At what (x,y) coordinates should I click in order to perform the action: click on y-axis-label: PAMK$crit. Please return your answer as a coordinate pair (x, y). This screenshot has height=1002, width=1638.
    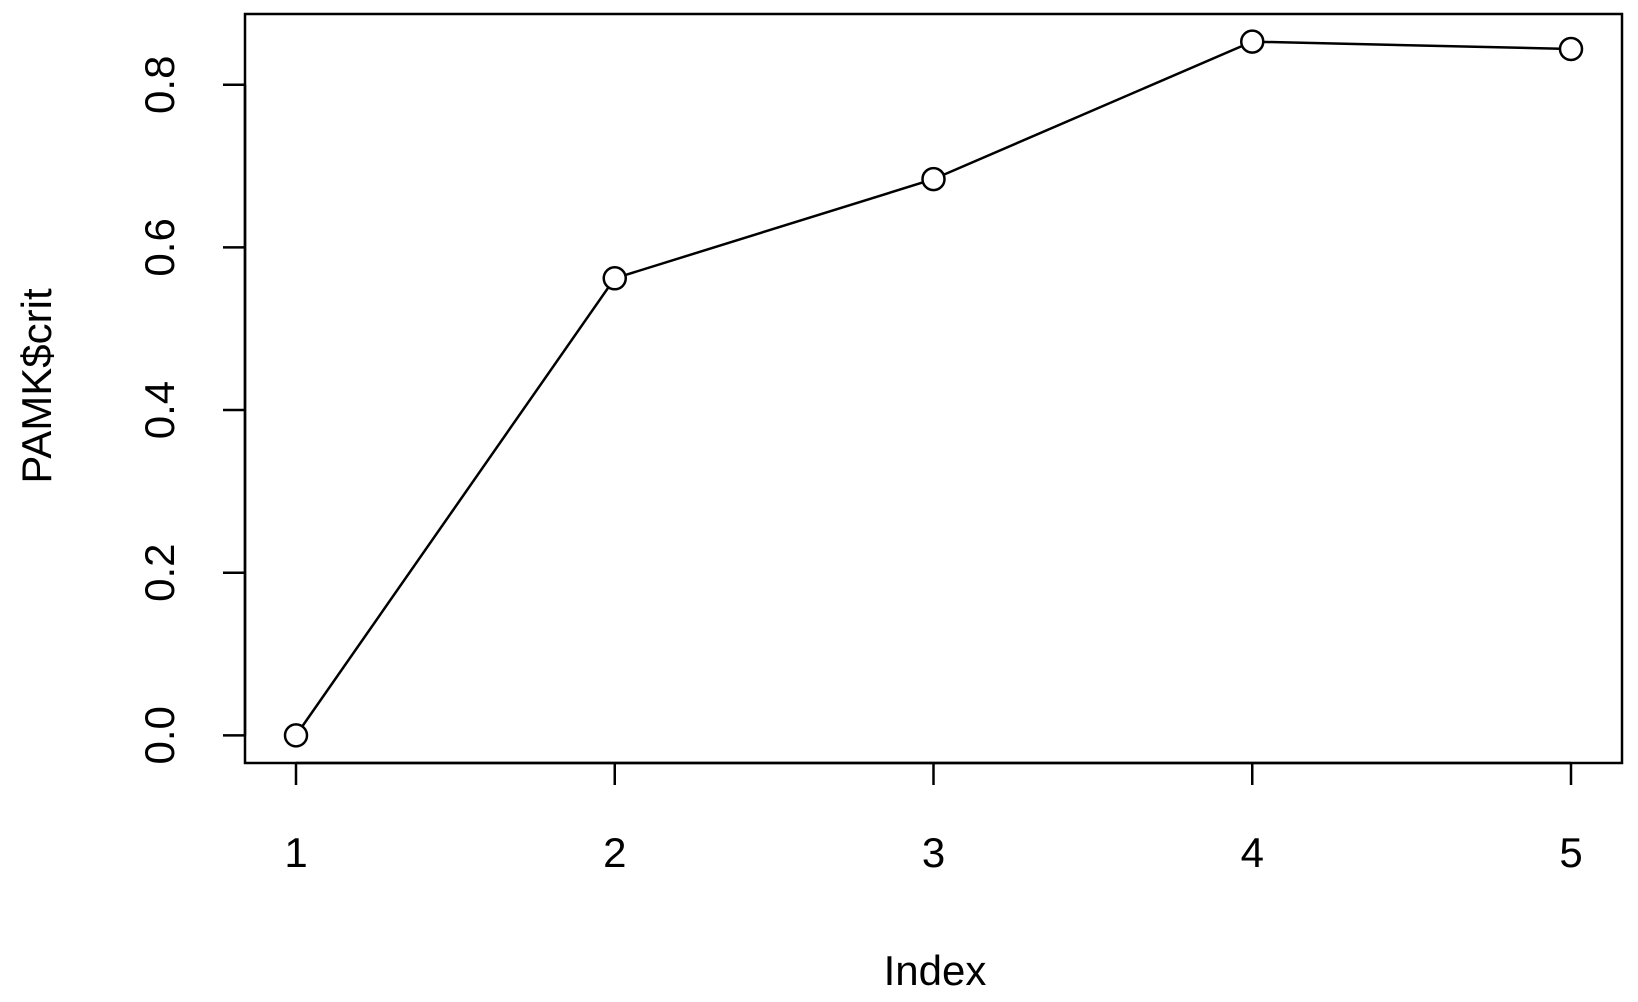
    Looking at the image, I should click on (36, 386).